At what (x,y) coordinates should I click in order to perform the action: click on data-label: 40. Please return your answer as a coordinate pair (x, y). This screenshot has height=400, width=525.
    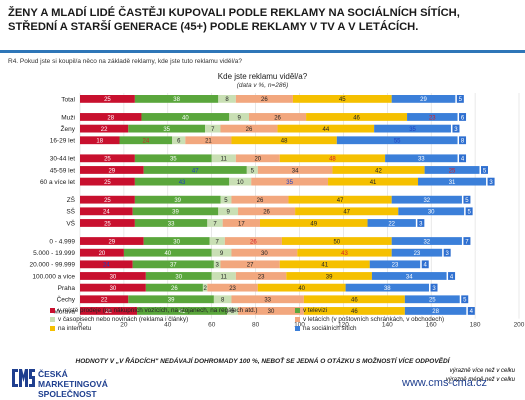
    Looking at the image, I should click on (167, 254).